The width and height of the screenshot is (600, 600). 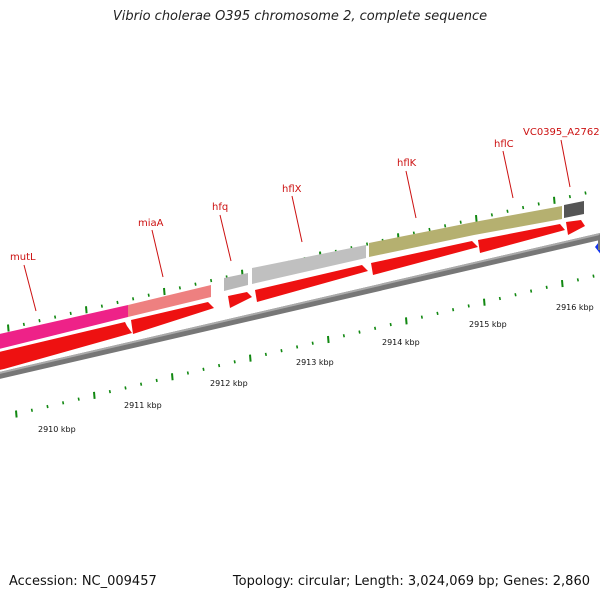 I want to click on kbp-label-2912: 2912 kbp, so click(x=229, y=383).